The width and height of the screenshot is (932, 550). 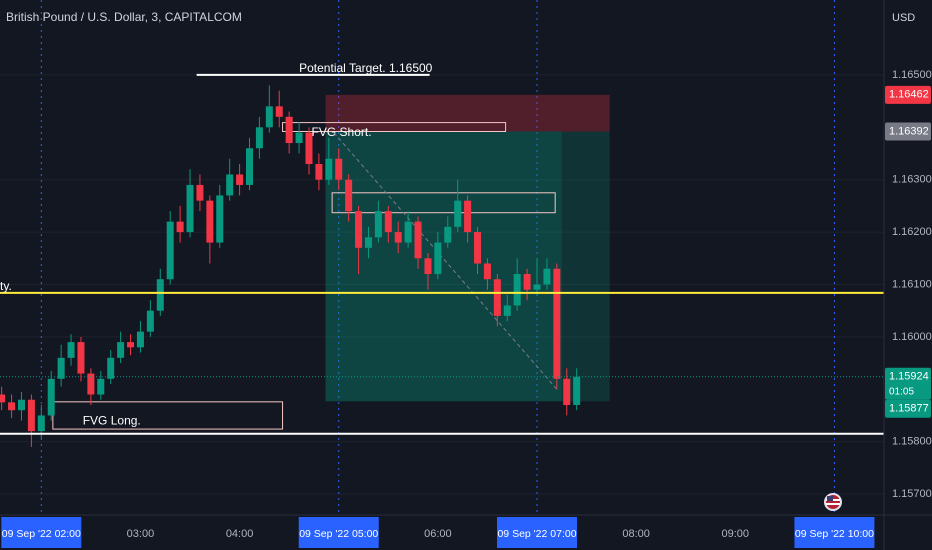 What do you see at coordinates (909, 377) in the screenshot?
I see `price-badge-label: 1.15924` at bounding box center [909, 377].